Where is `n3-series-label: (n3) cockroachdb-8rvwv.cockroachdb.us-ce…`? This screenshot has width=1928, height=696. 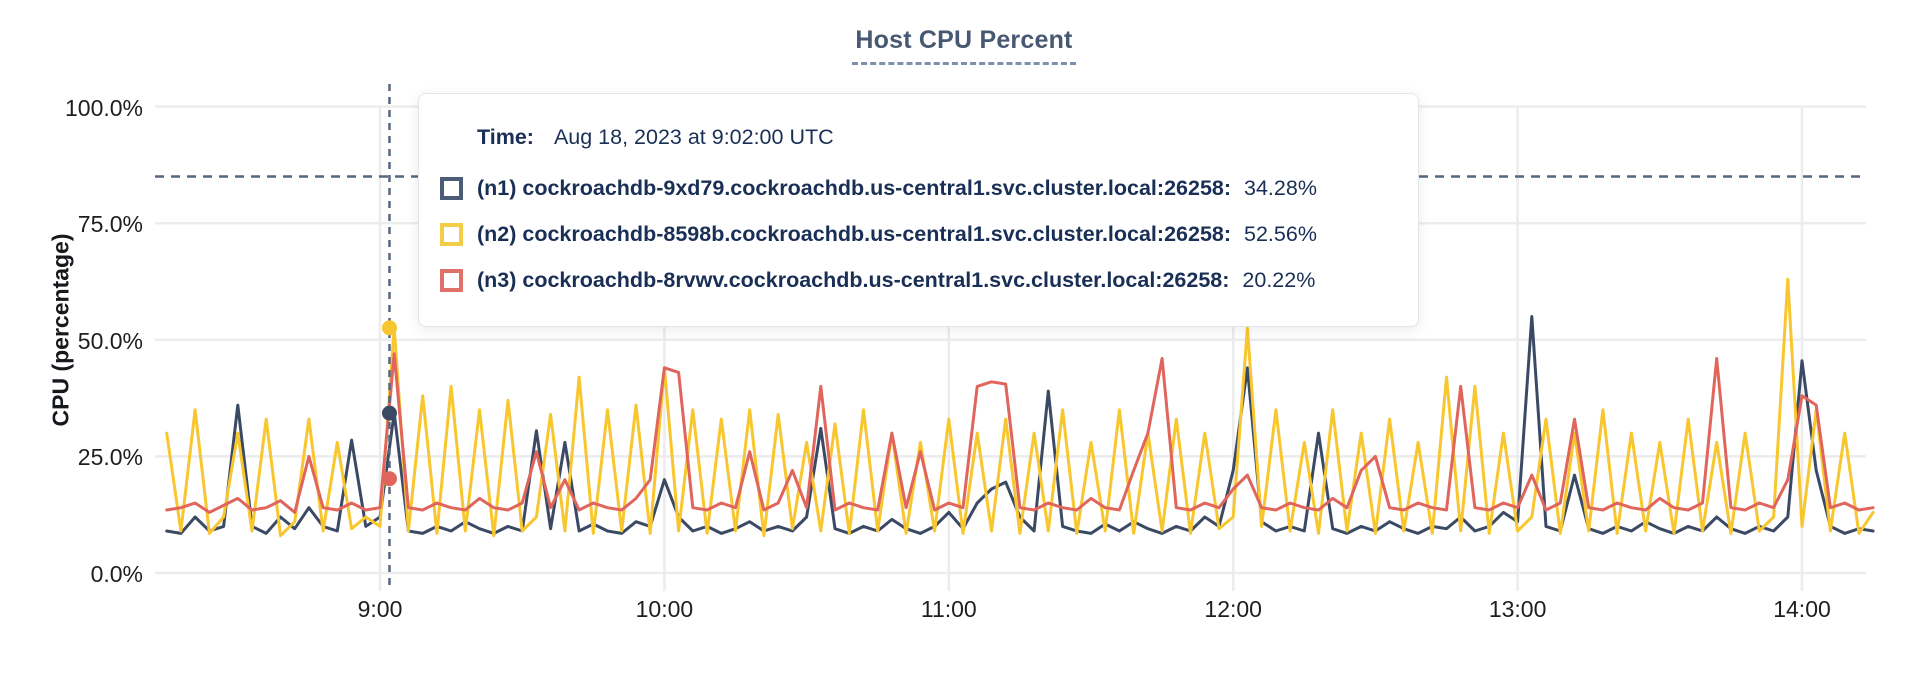
n3-series-label: (n3) cockroachdb-8rvwv.cockroachdb.us-ce… is located at coordinates (853, 280).